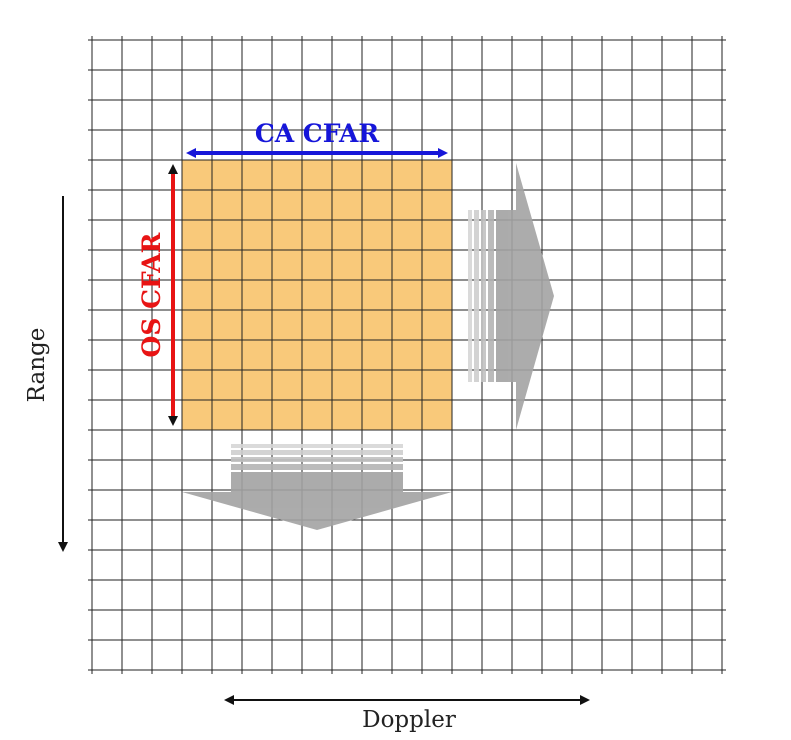  What do you see at coordinates (151, 294) in the screenshot?
I see `os-cfar-label: OS CFAR` at bounding box center [151, 294].